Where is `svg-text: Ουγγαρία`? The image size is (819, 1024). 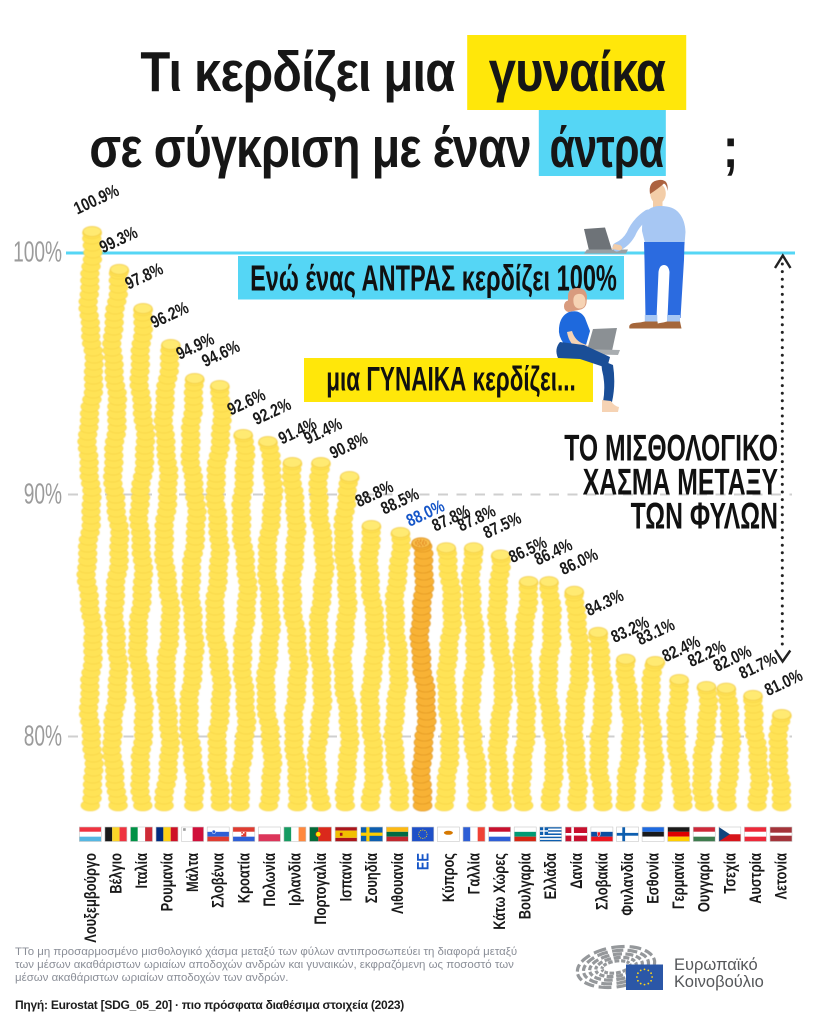 svg-text: Ουγγαρία is located at coordinates (705, 882).